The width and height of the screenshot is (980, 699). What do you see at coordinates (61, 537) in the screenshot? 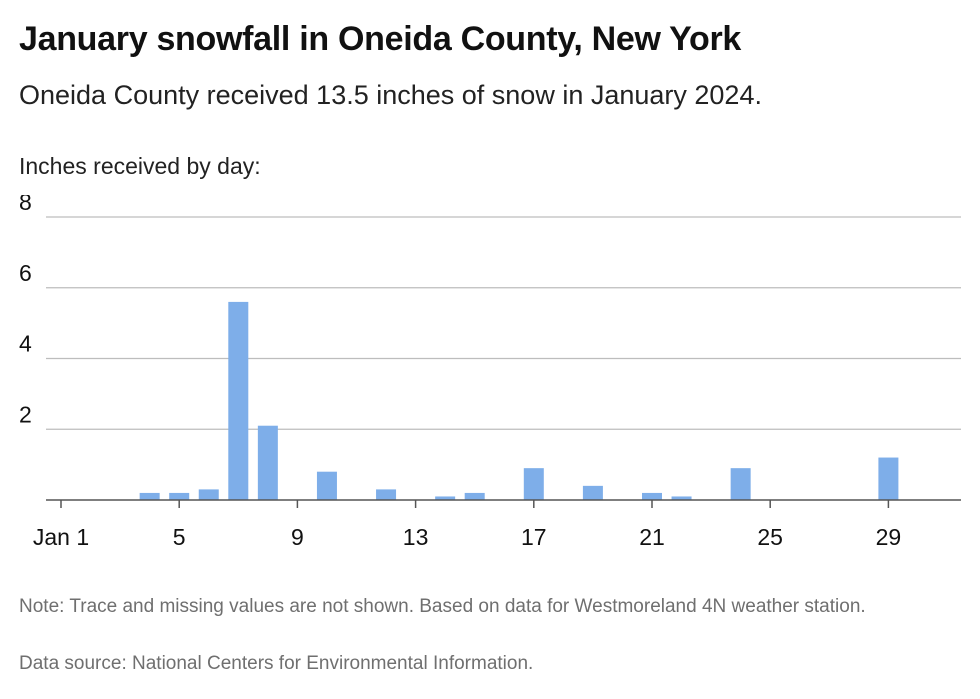
I see `x-tick-label: Jan 1` at bounding box center [61, 537].